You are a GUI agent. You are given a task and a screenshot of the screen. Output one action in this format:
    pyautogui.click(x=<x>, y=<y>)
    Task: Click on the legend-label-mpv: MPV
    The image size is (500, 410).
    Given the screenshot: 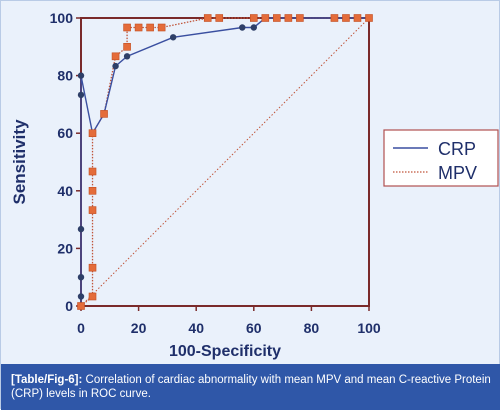 What is the action you would take?
    pyautogui.click(x=457, y=173)
    